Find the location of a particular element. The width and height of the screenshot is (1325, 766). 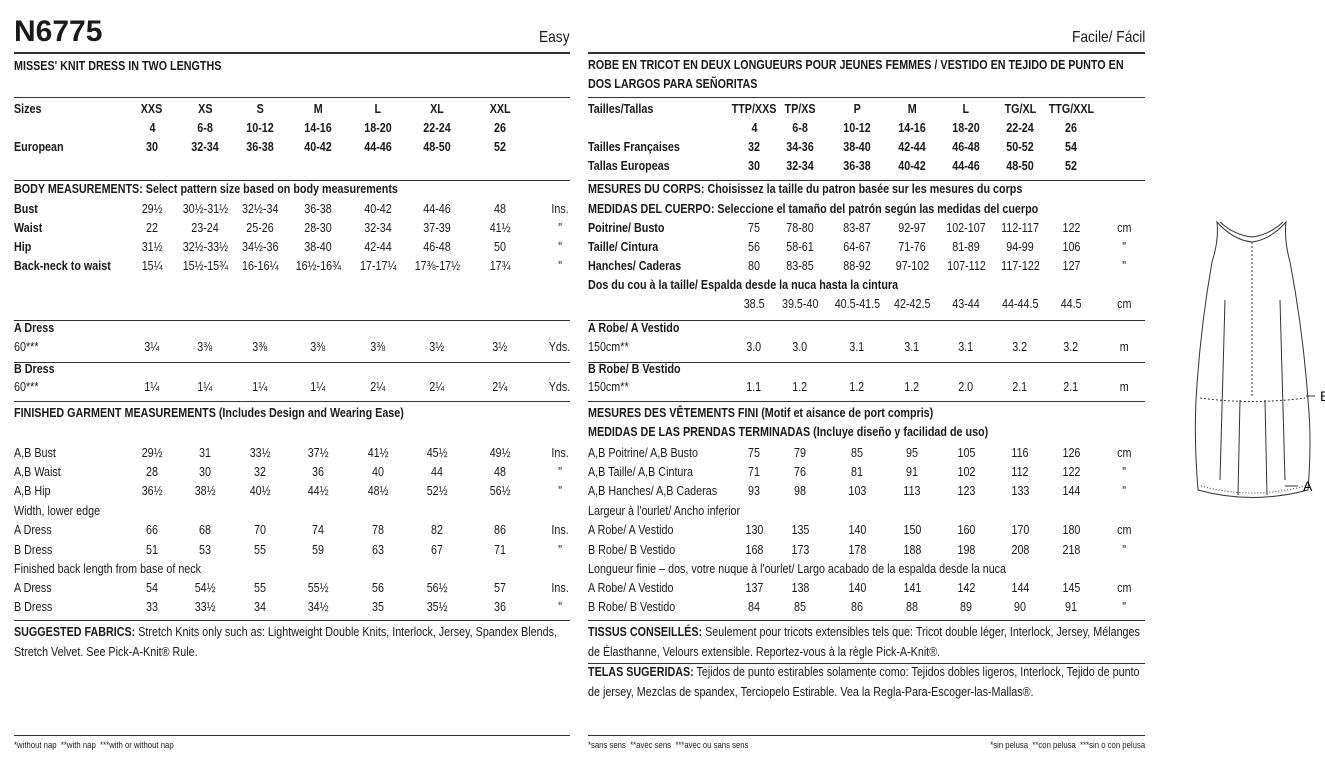

size-value-text: 54½ is located at coordinates (205, 588).